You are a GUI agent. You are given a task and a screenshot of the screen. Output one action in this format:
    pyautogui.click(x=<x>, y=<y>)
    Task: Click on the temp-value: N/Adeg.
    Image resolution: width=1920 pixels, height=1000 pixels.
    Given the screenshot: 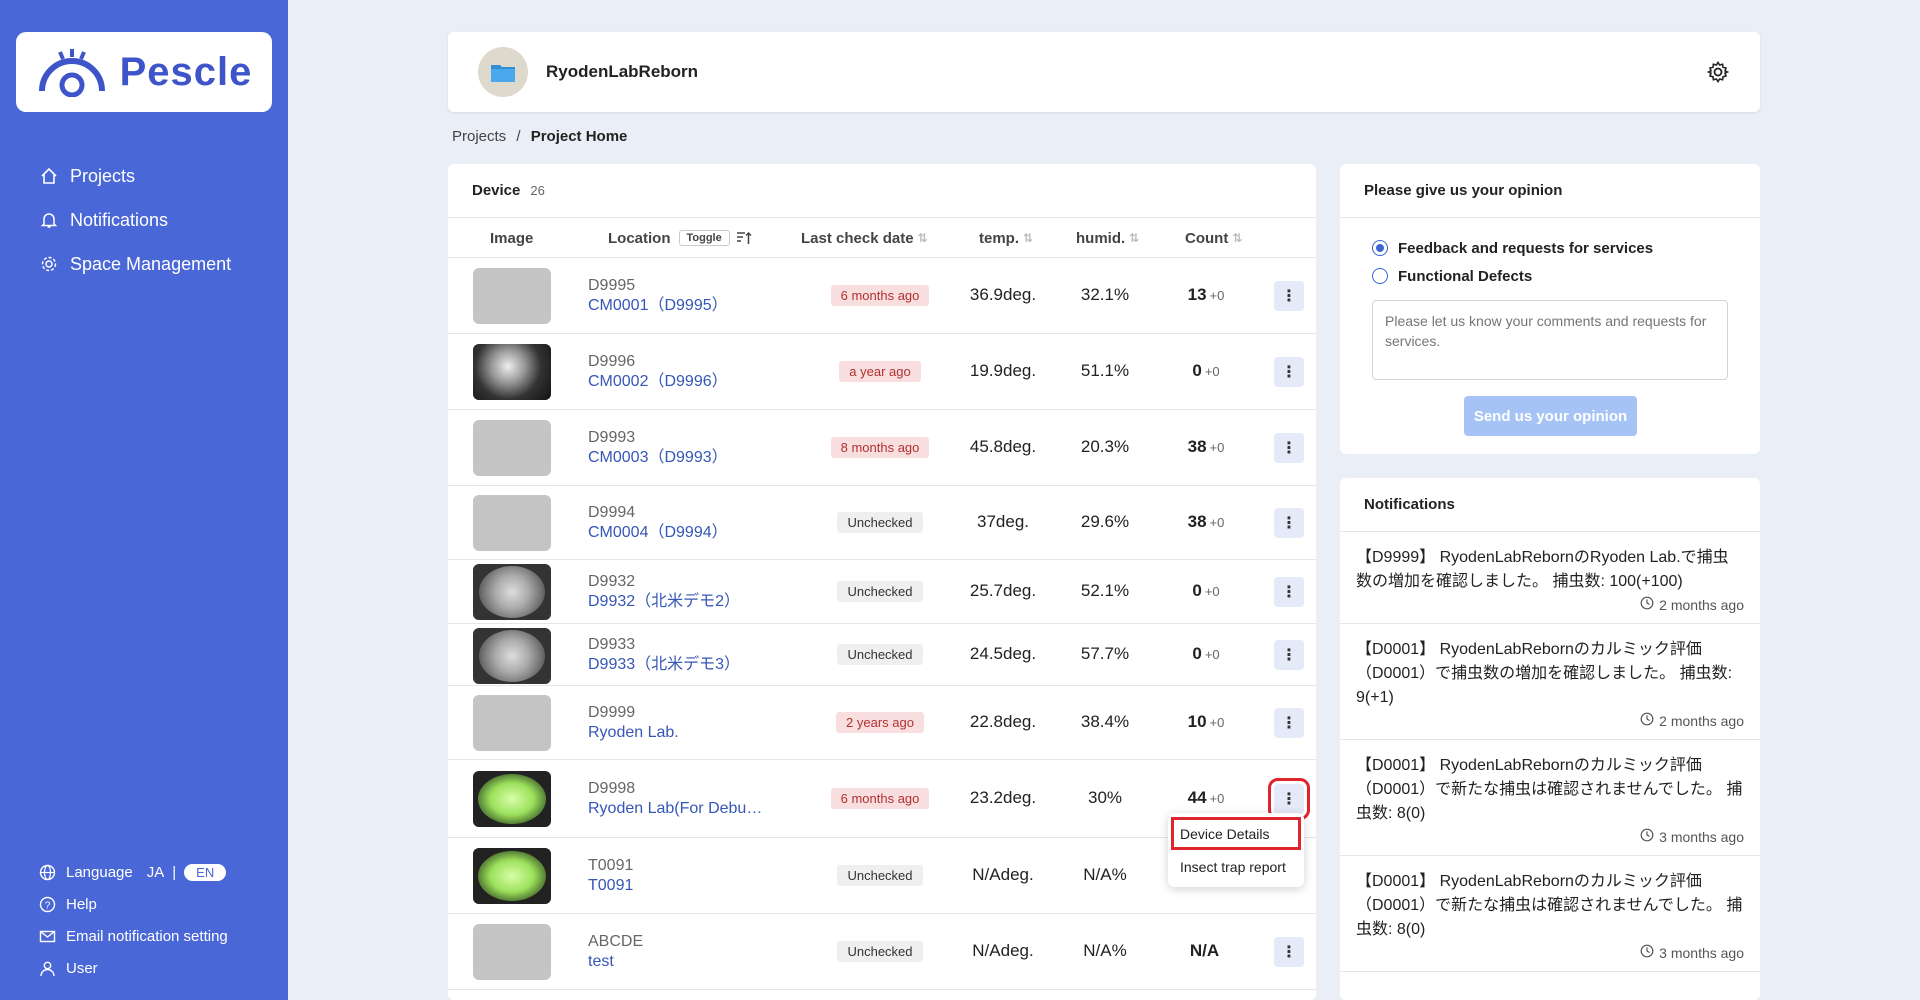 What is the action you would take?
    pyautogui.click(x=1003, y=950)
    